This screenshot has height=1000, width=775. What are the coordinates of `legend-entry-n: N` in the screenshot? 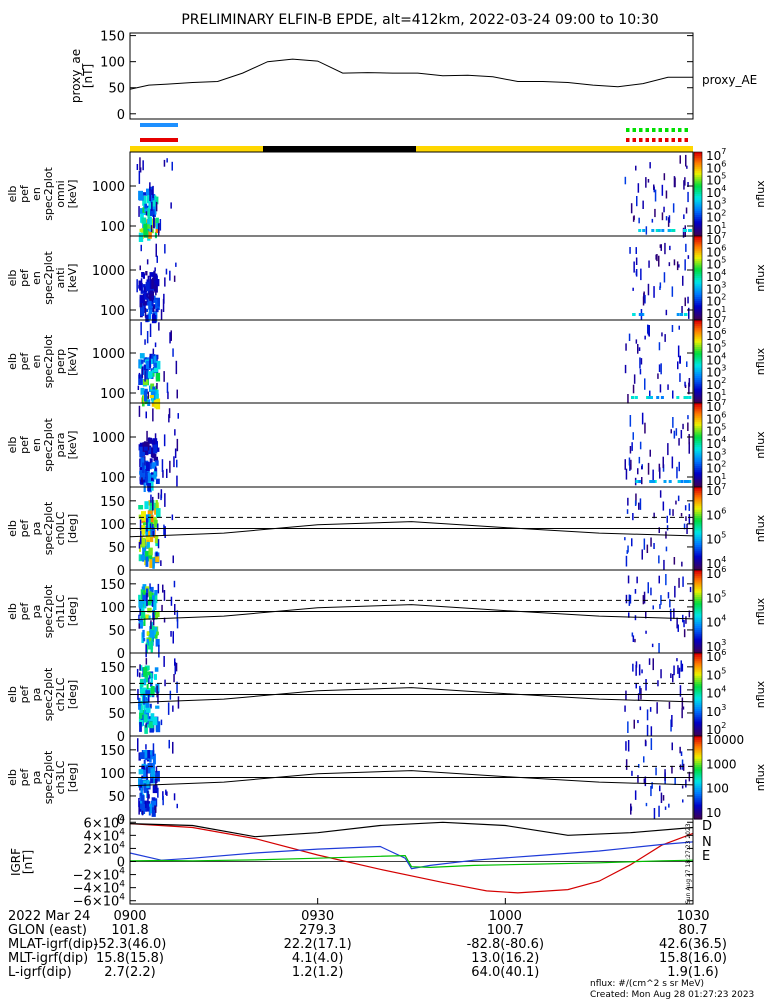 It's located at (707, 842).